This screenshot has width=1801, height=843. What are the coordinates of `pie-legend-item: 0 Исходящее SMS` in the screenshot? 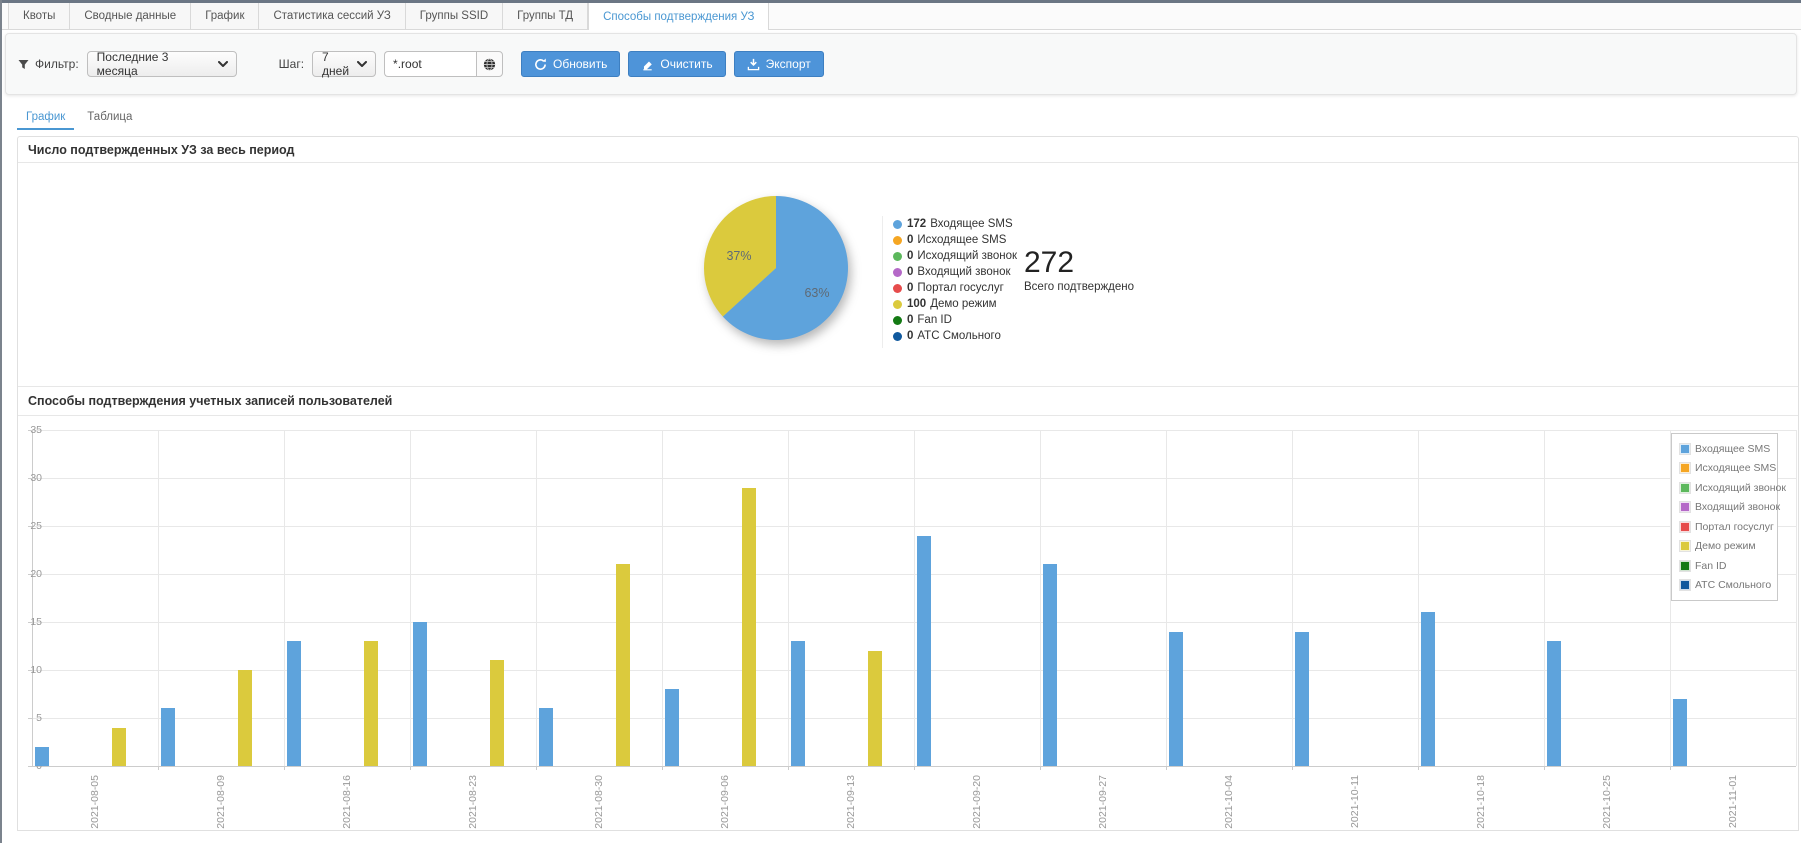 It's located at (955, 240).